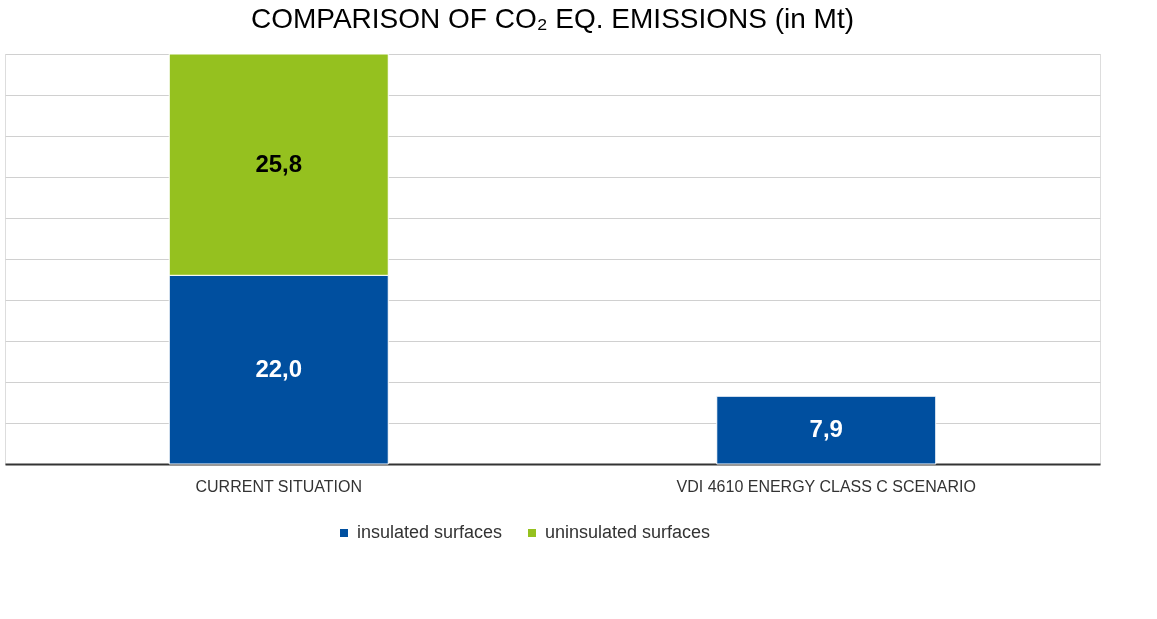  Describe the element at coordinates (279, 368) in the screenshot. I see `data-label: 22,0` at that location.